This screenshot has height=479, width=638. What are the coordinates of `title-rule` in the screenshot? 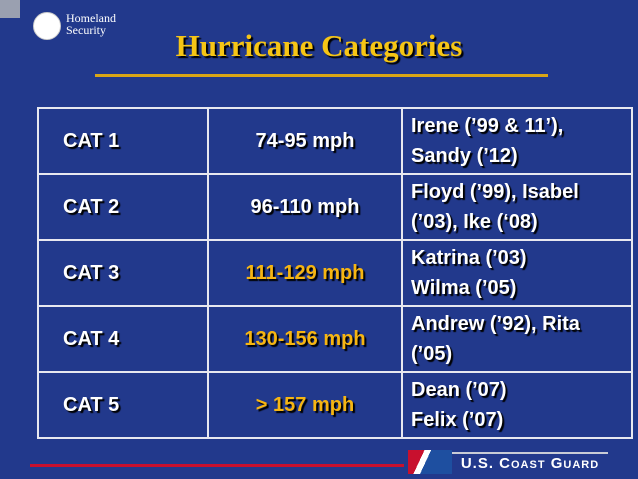 It's located at (321, 75).